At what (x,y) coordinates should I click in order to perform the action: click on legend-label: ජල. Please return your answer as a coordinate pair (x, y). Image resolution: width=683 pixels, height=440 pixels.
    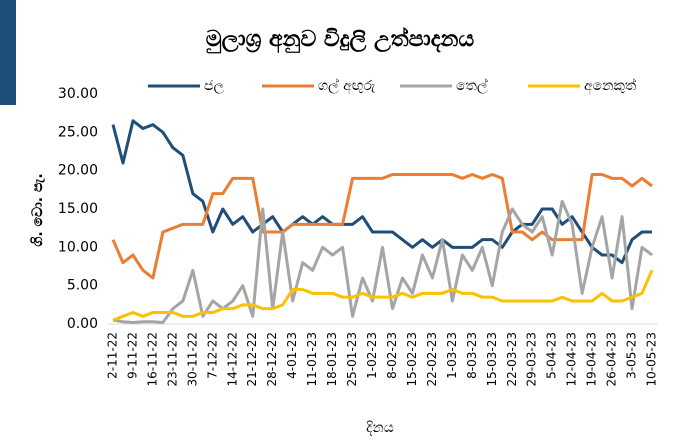
    Looking at the image, I should click on (214, 86).